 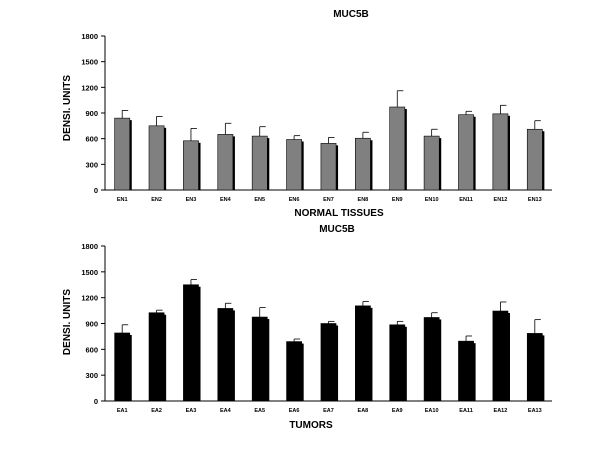 What do you see at coordinates (328, 167) in the screenshot?
I see `bar-en7` at bounding box center [328, 167].